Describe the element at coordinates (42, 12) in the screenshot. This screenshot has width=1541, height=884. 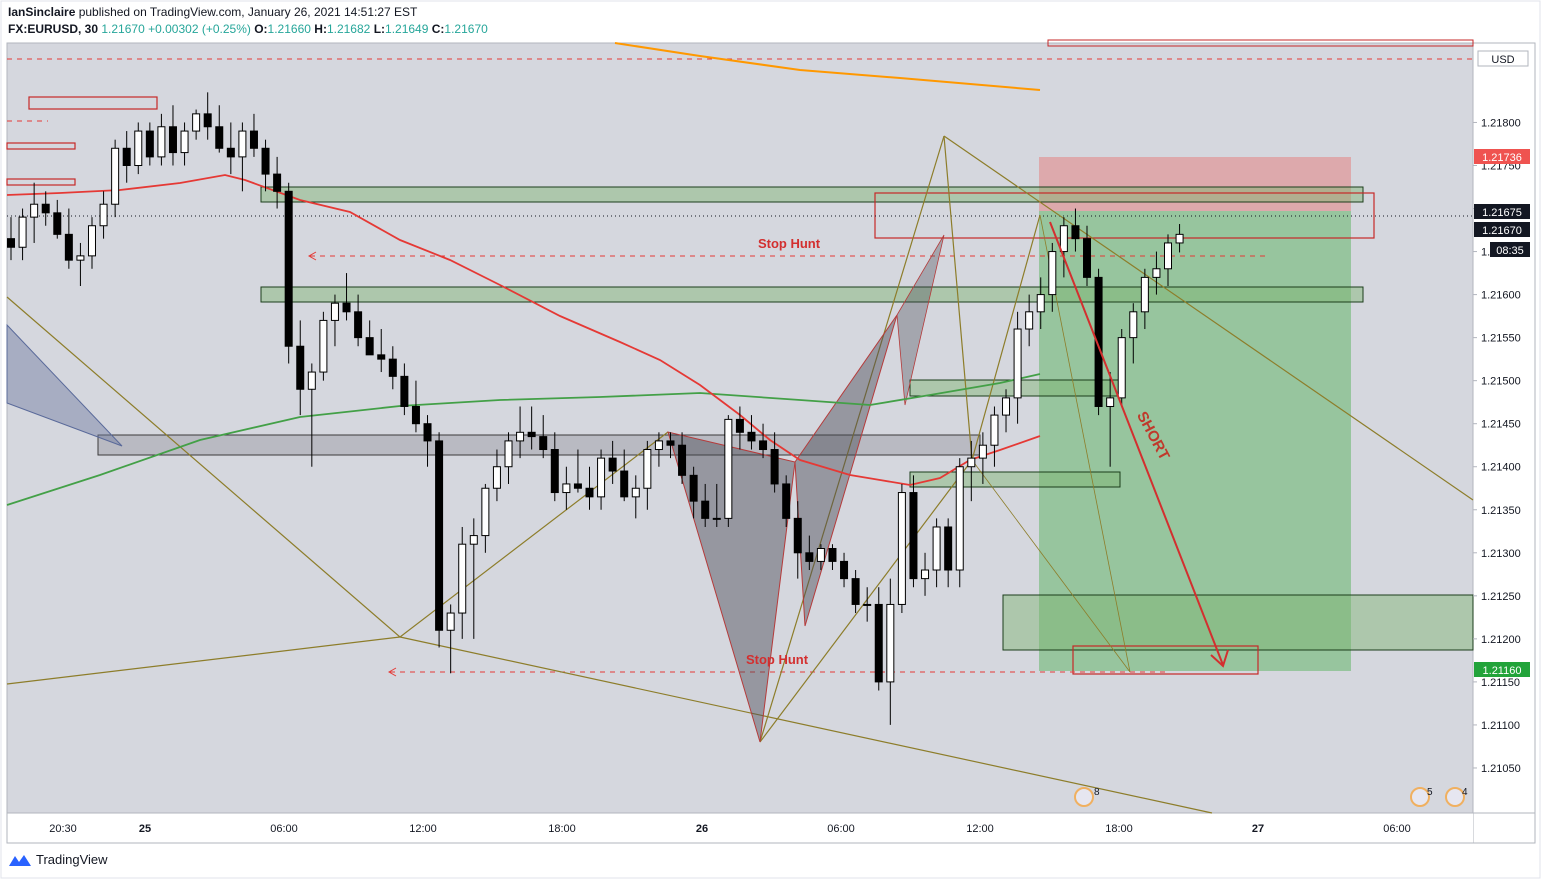
I see `publisher-name: IanSinclaire` at that location.